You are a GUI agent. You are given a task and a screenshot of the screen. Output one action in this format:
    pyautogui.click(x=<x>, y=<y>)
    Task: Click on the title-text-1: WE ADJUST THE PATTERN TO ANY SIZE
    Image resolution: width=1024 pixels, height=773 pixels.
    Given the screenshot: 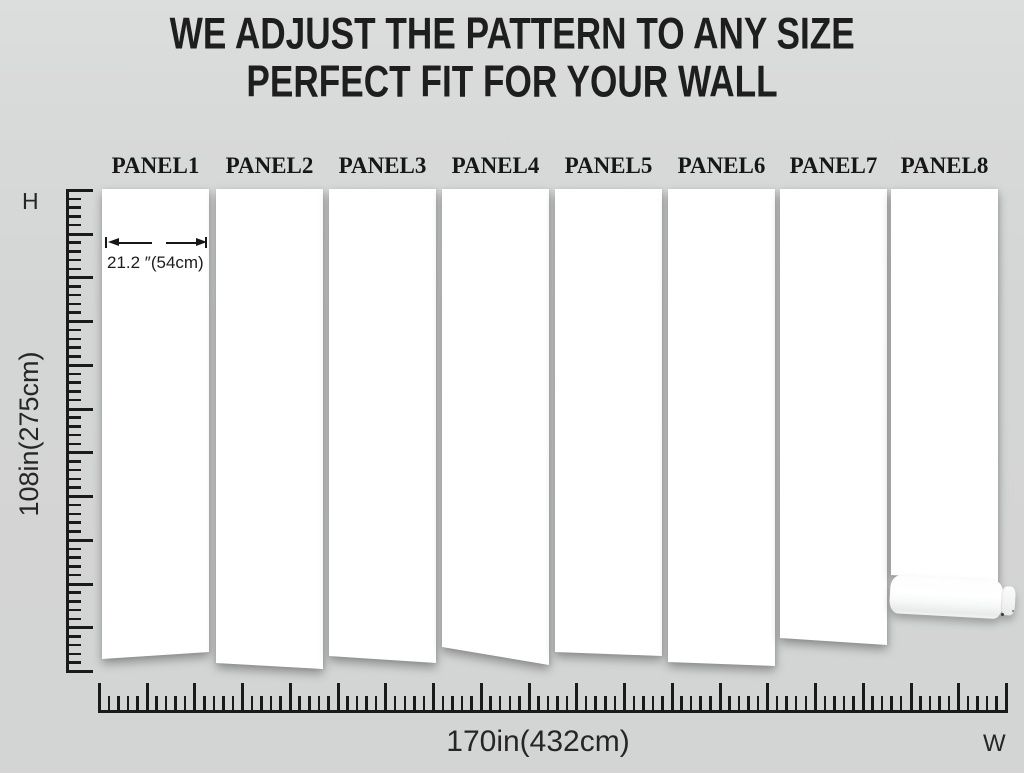 What is the action you would take?
    pyautogui.click(x=512, y=33)
    